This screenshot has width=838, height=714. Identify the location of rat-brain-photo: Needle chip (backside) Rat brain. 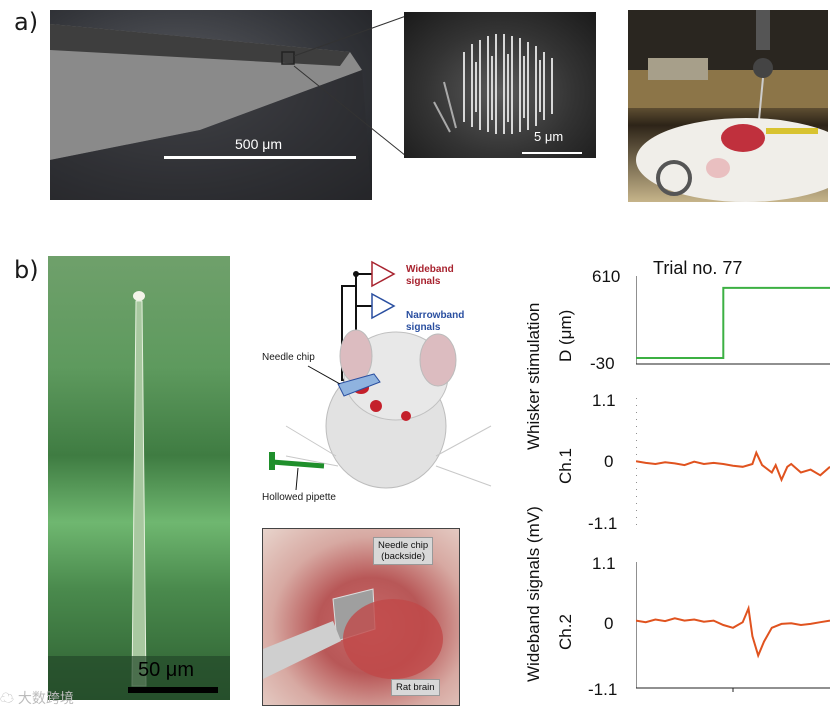
(361, 617).